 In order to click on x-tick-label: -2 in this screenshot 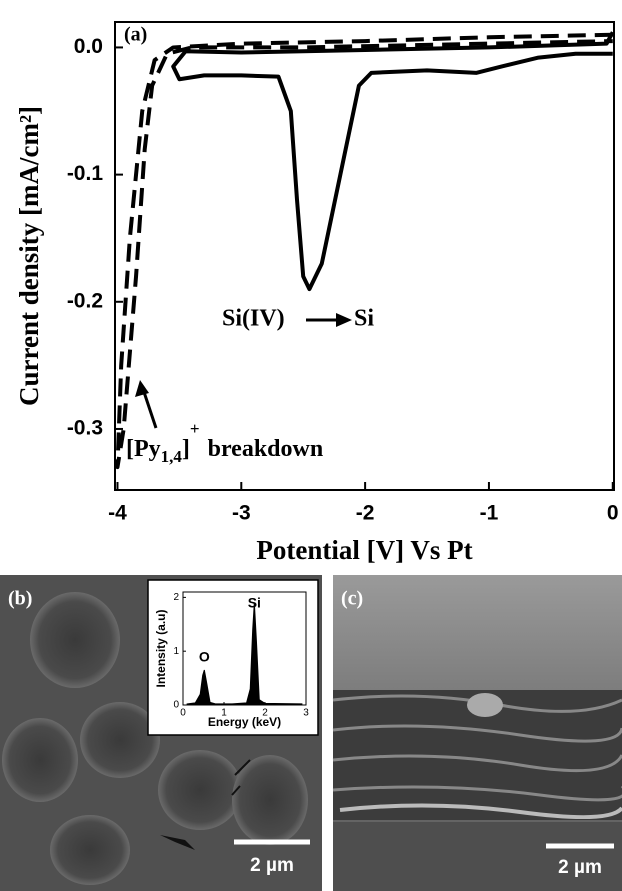, I will do `click(365, 513)`.